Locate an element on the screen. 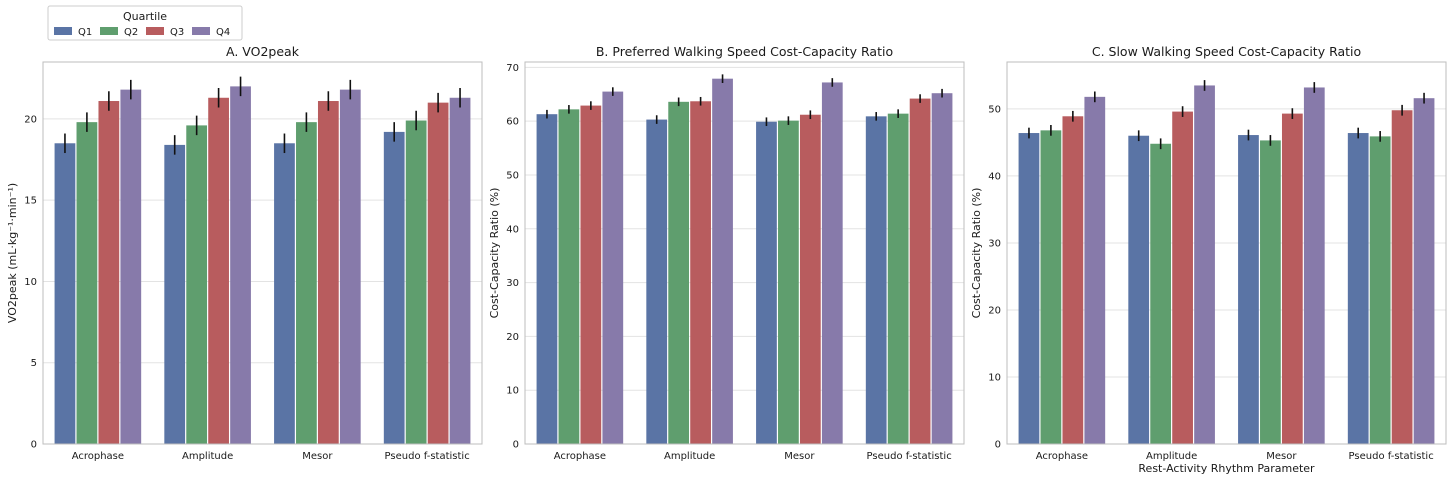 The height and width of the screenshot is (485, 1456). legend: Quartile Q1 Q2 Q3 Q4 is located at coordinates (145, 23).